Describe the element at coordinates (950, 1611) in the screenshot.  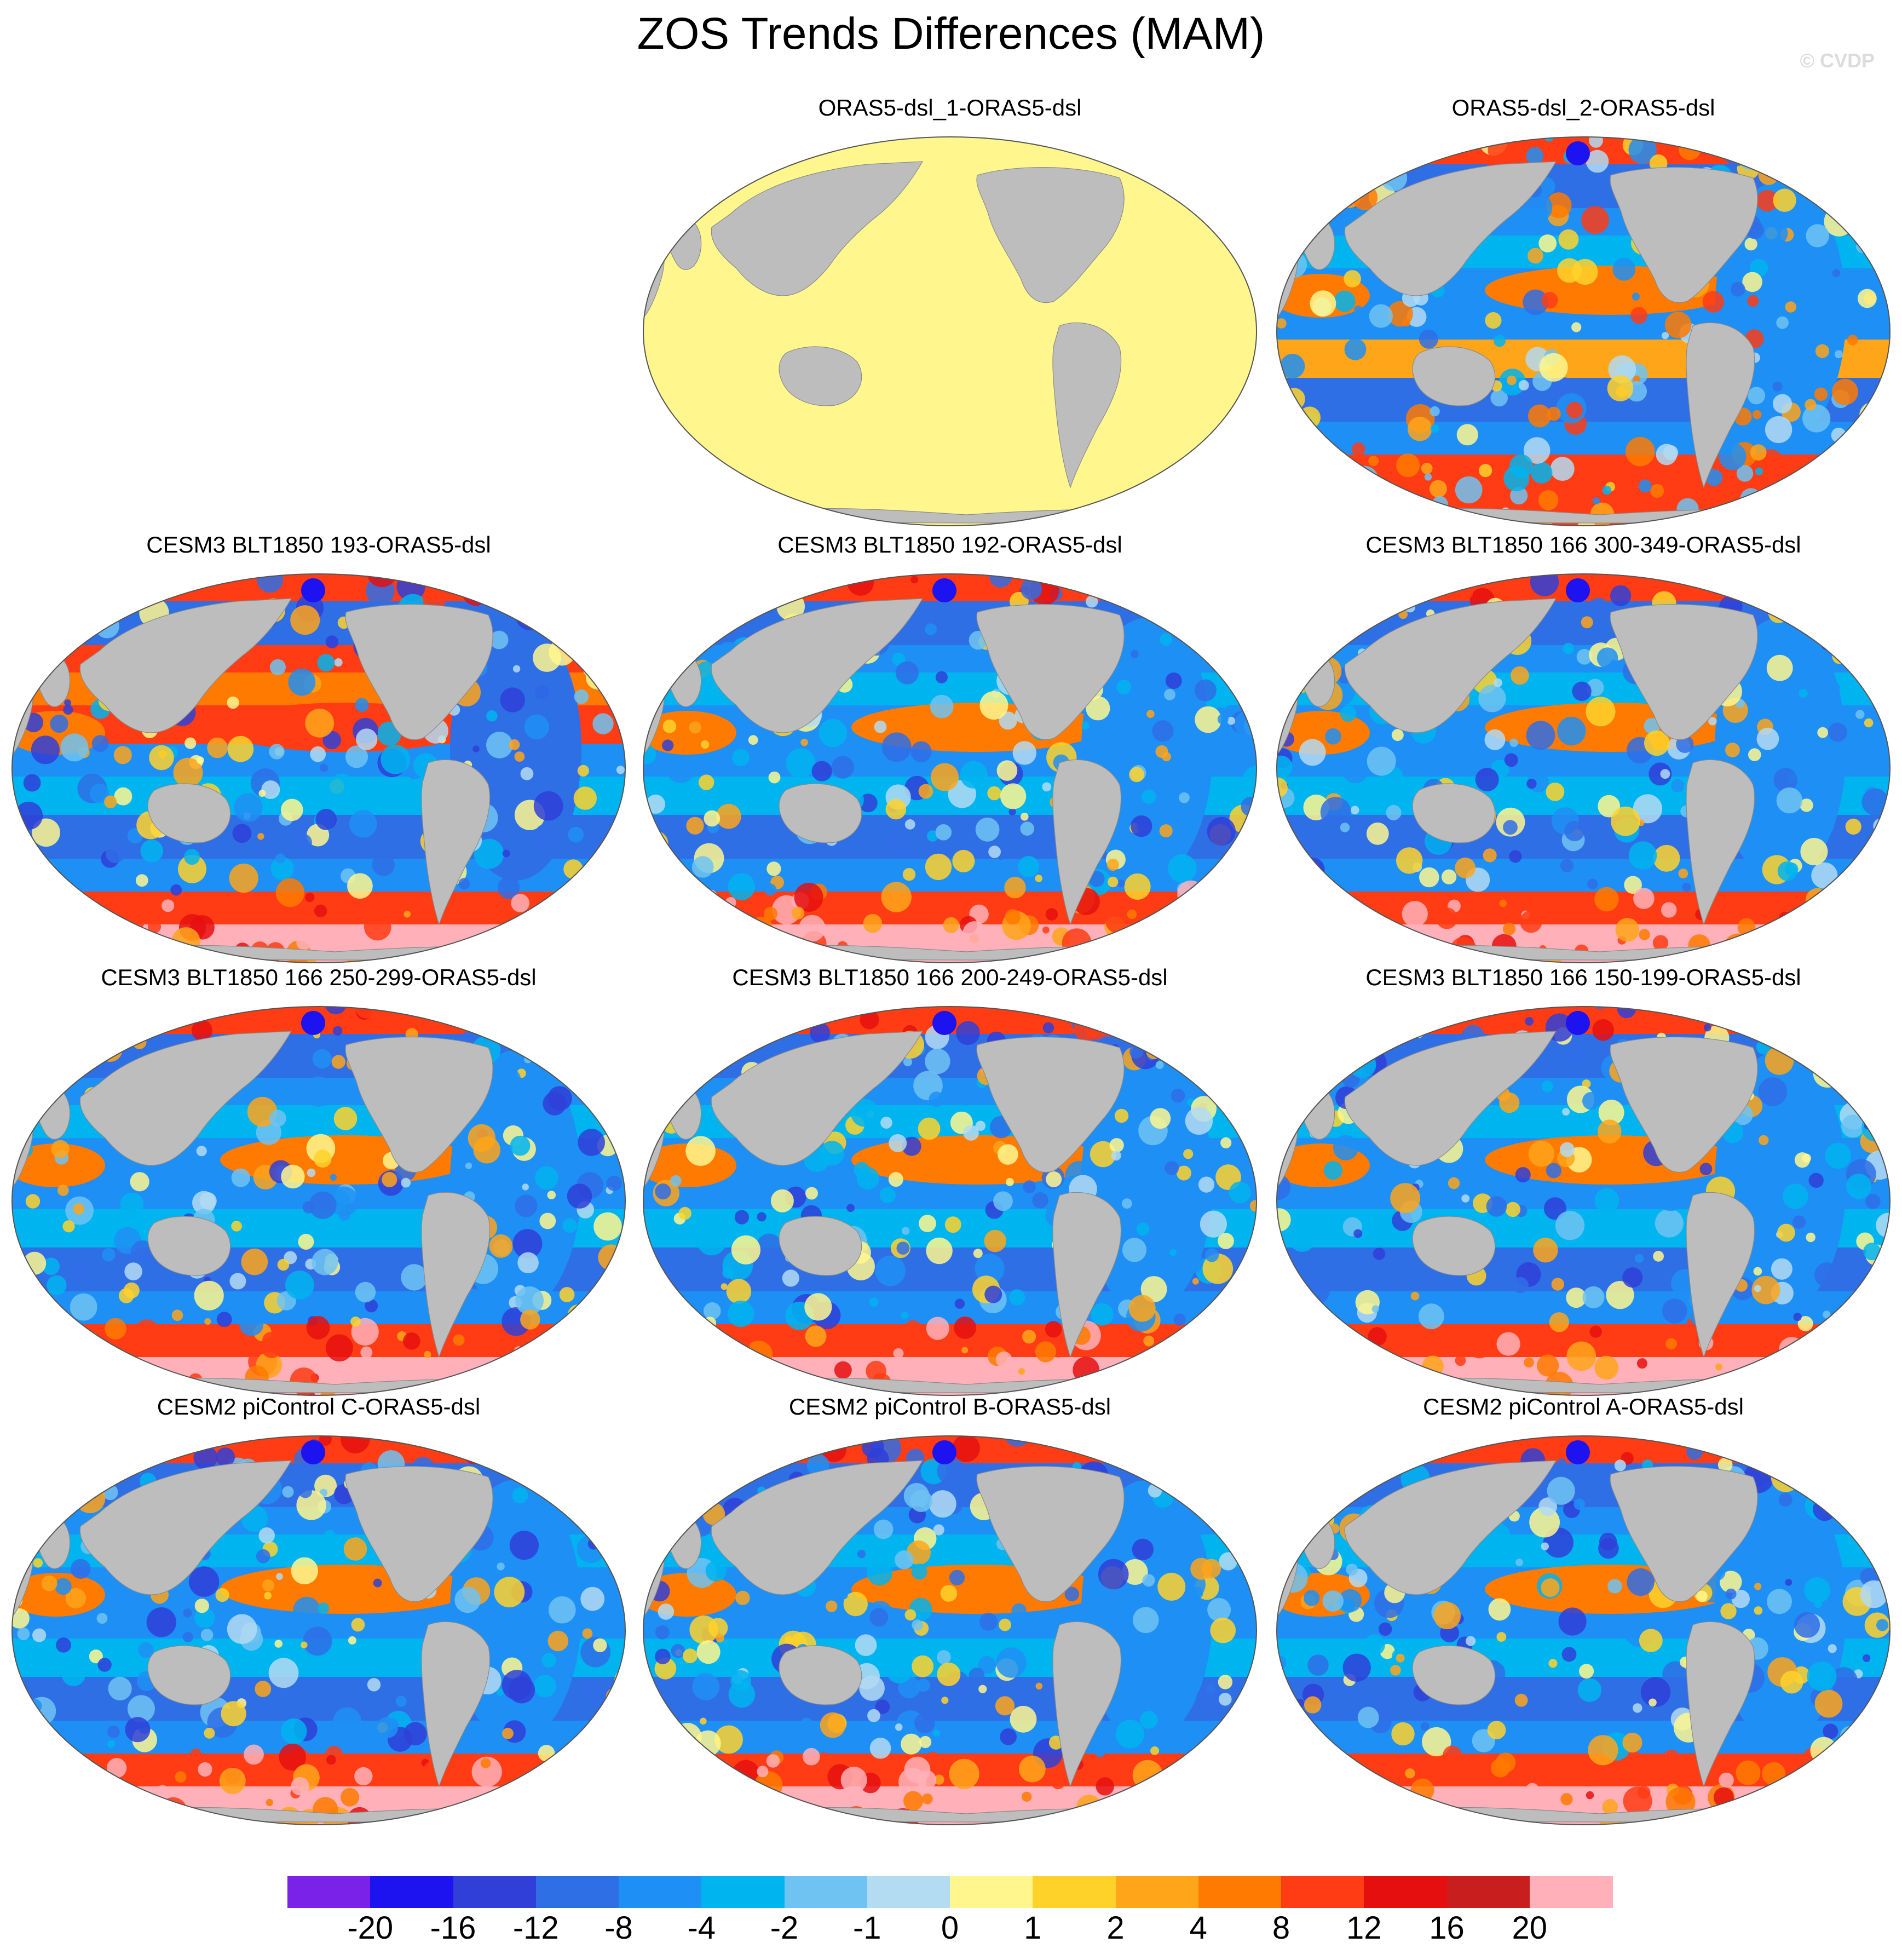
I see `map-panel: CESM2 piControl B-ORAS5-dsl` at that location.